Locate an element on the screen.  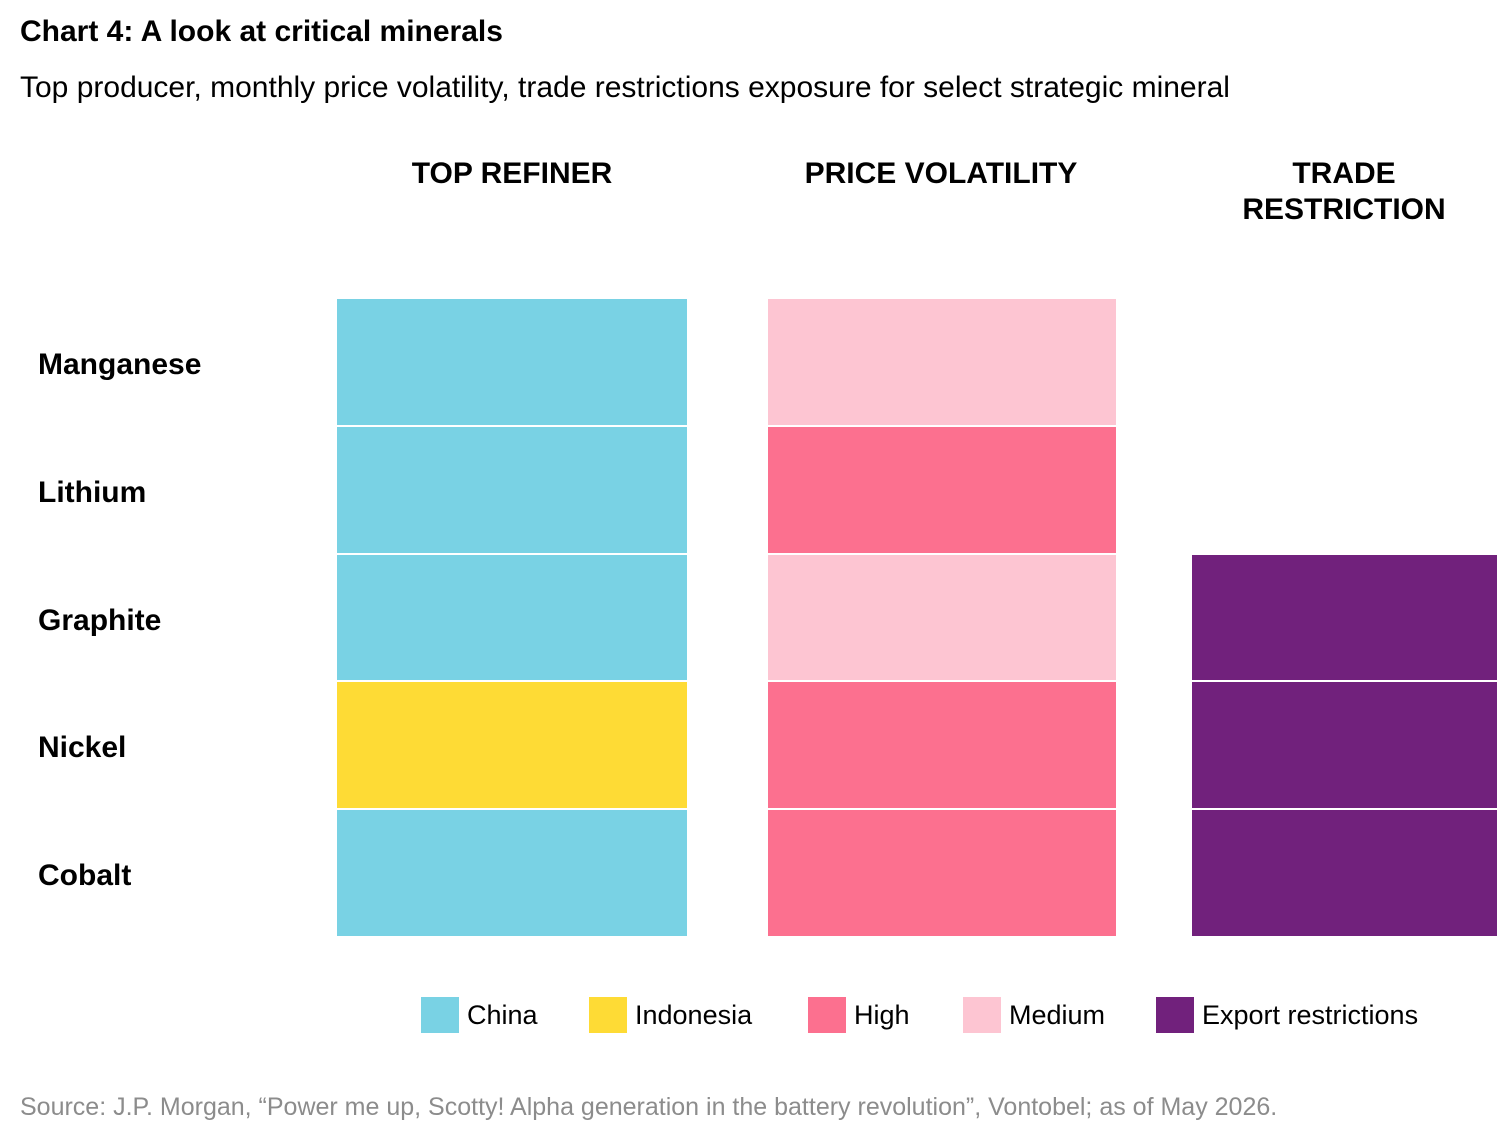
legend-item-china: China is located at coordinates (479, 1015).